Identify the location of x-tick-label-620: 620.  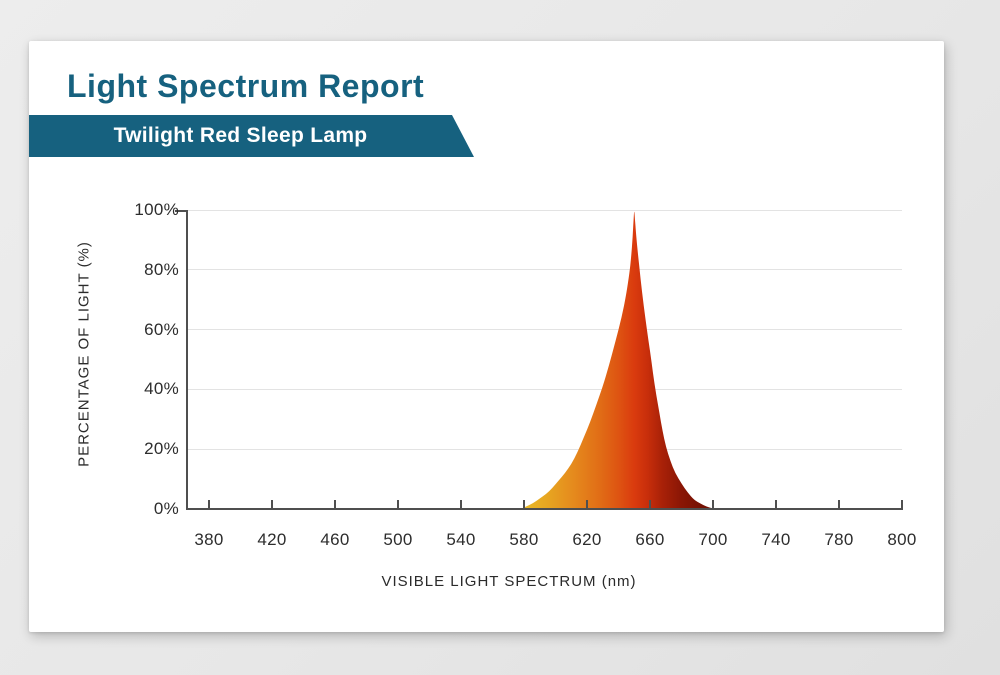
(587, 539).